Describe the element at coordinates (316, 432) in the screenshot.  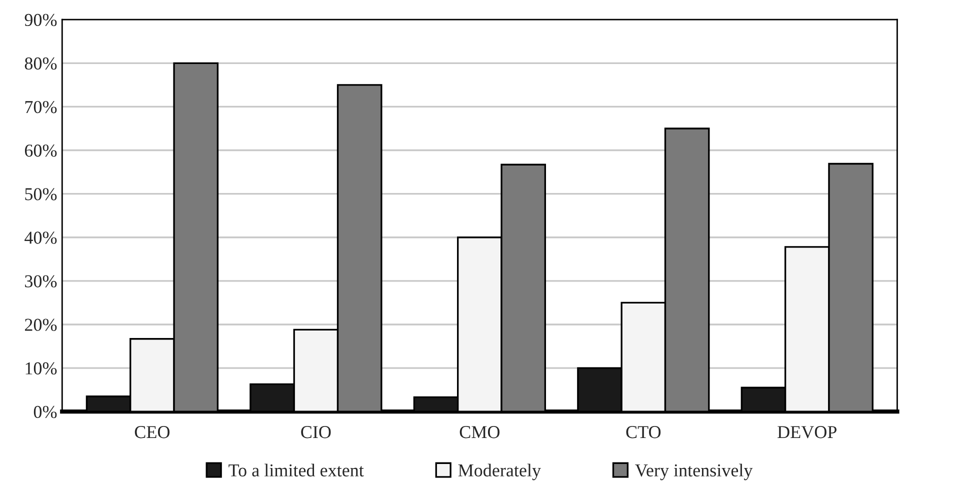
I see `x-tick-label: CIO` at that location.